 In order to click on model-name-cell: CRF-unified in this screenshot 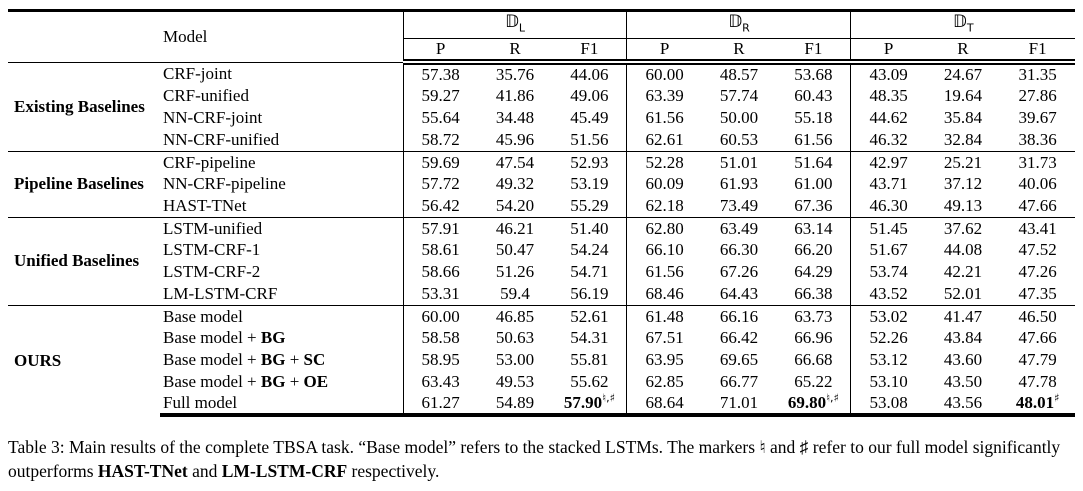, I will do `click(281, 96)`.